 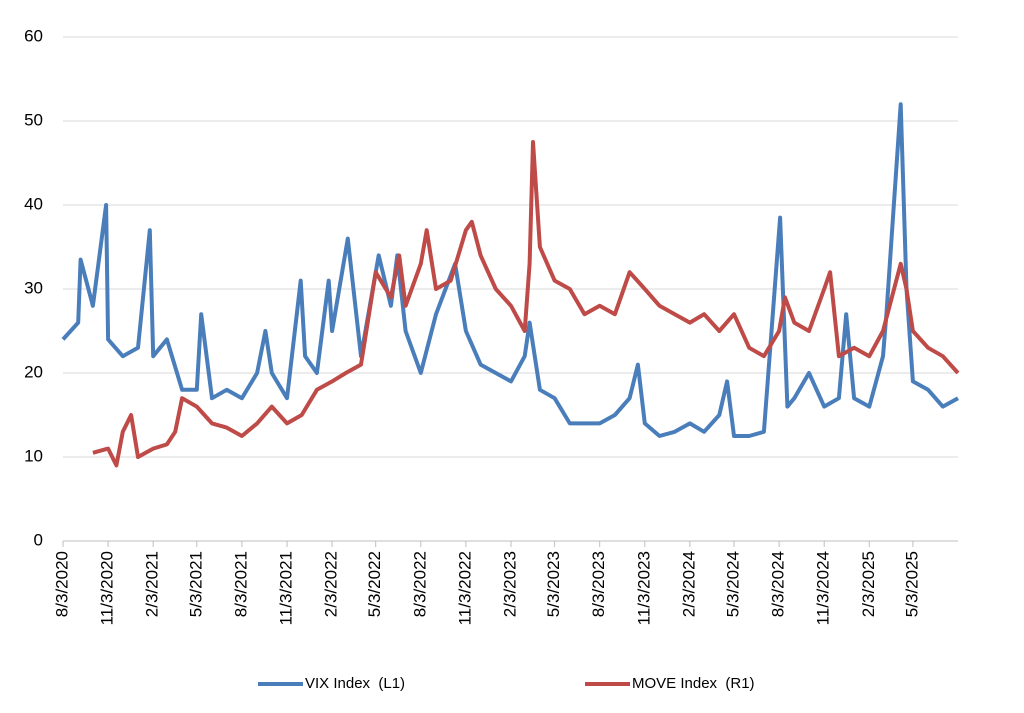 What do you see at coordinates (33, 35) in the screenshot?
I see `y-tick-label: 60` at bounding box center [33, 35].